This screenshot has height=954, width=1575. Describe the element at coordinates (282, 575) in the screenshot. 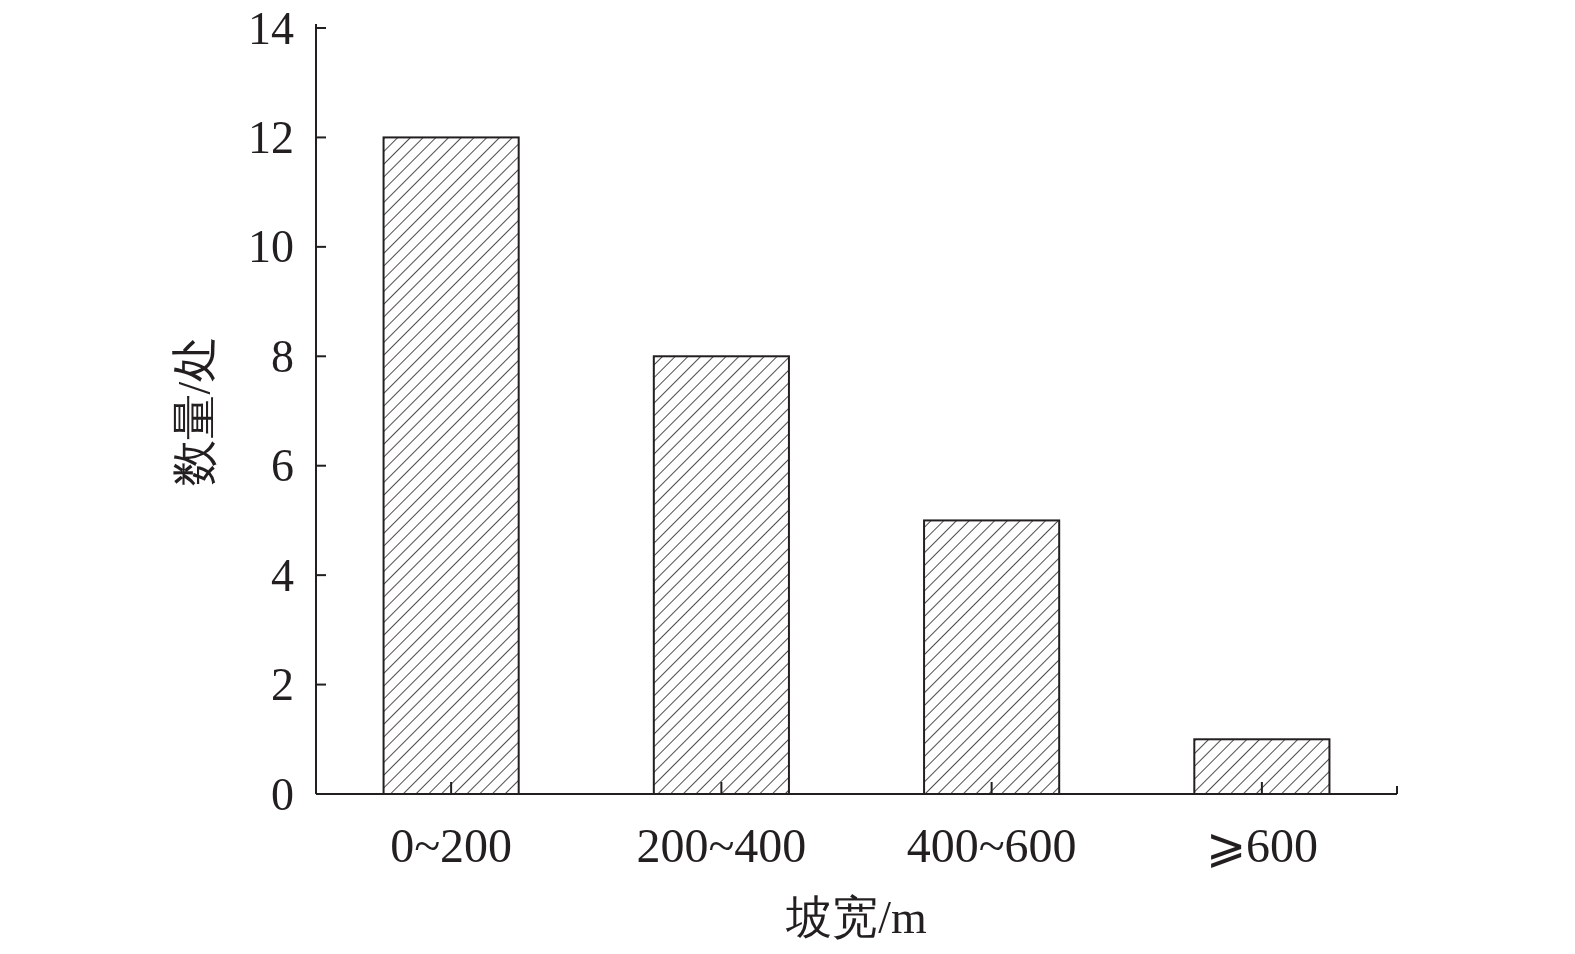

I see `y-tick-label: 4` at that location.